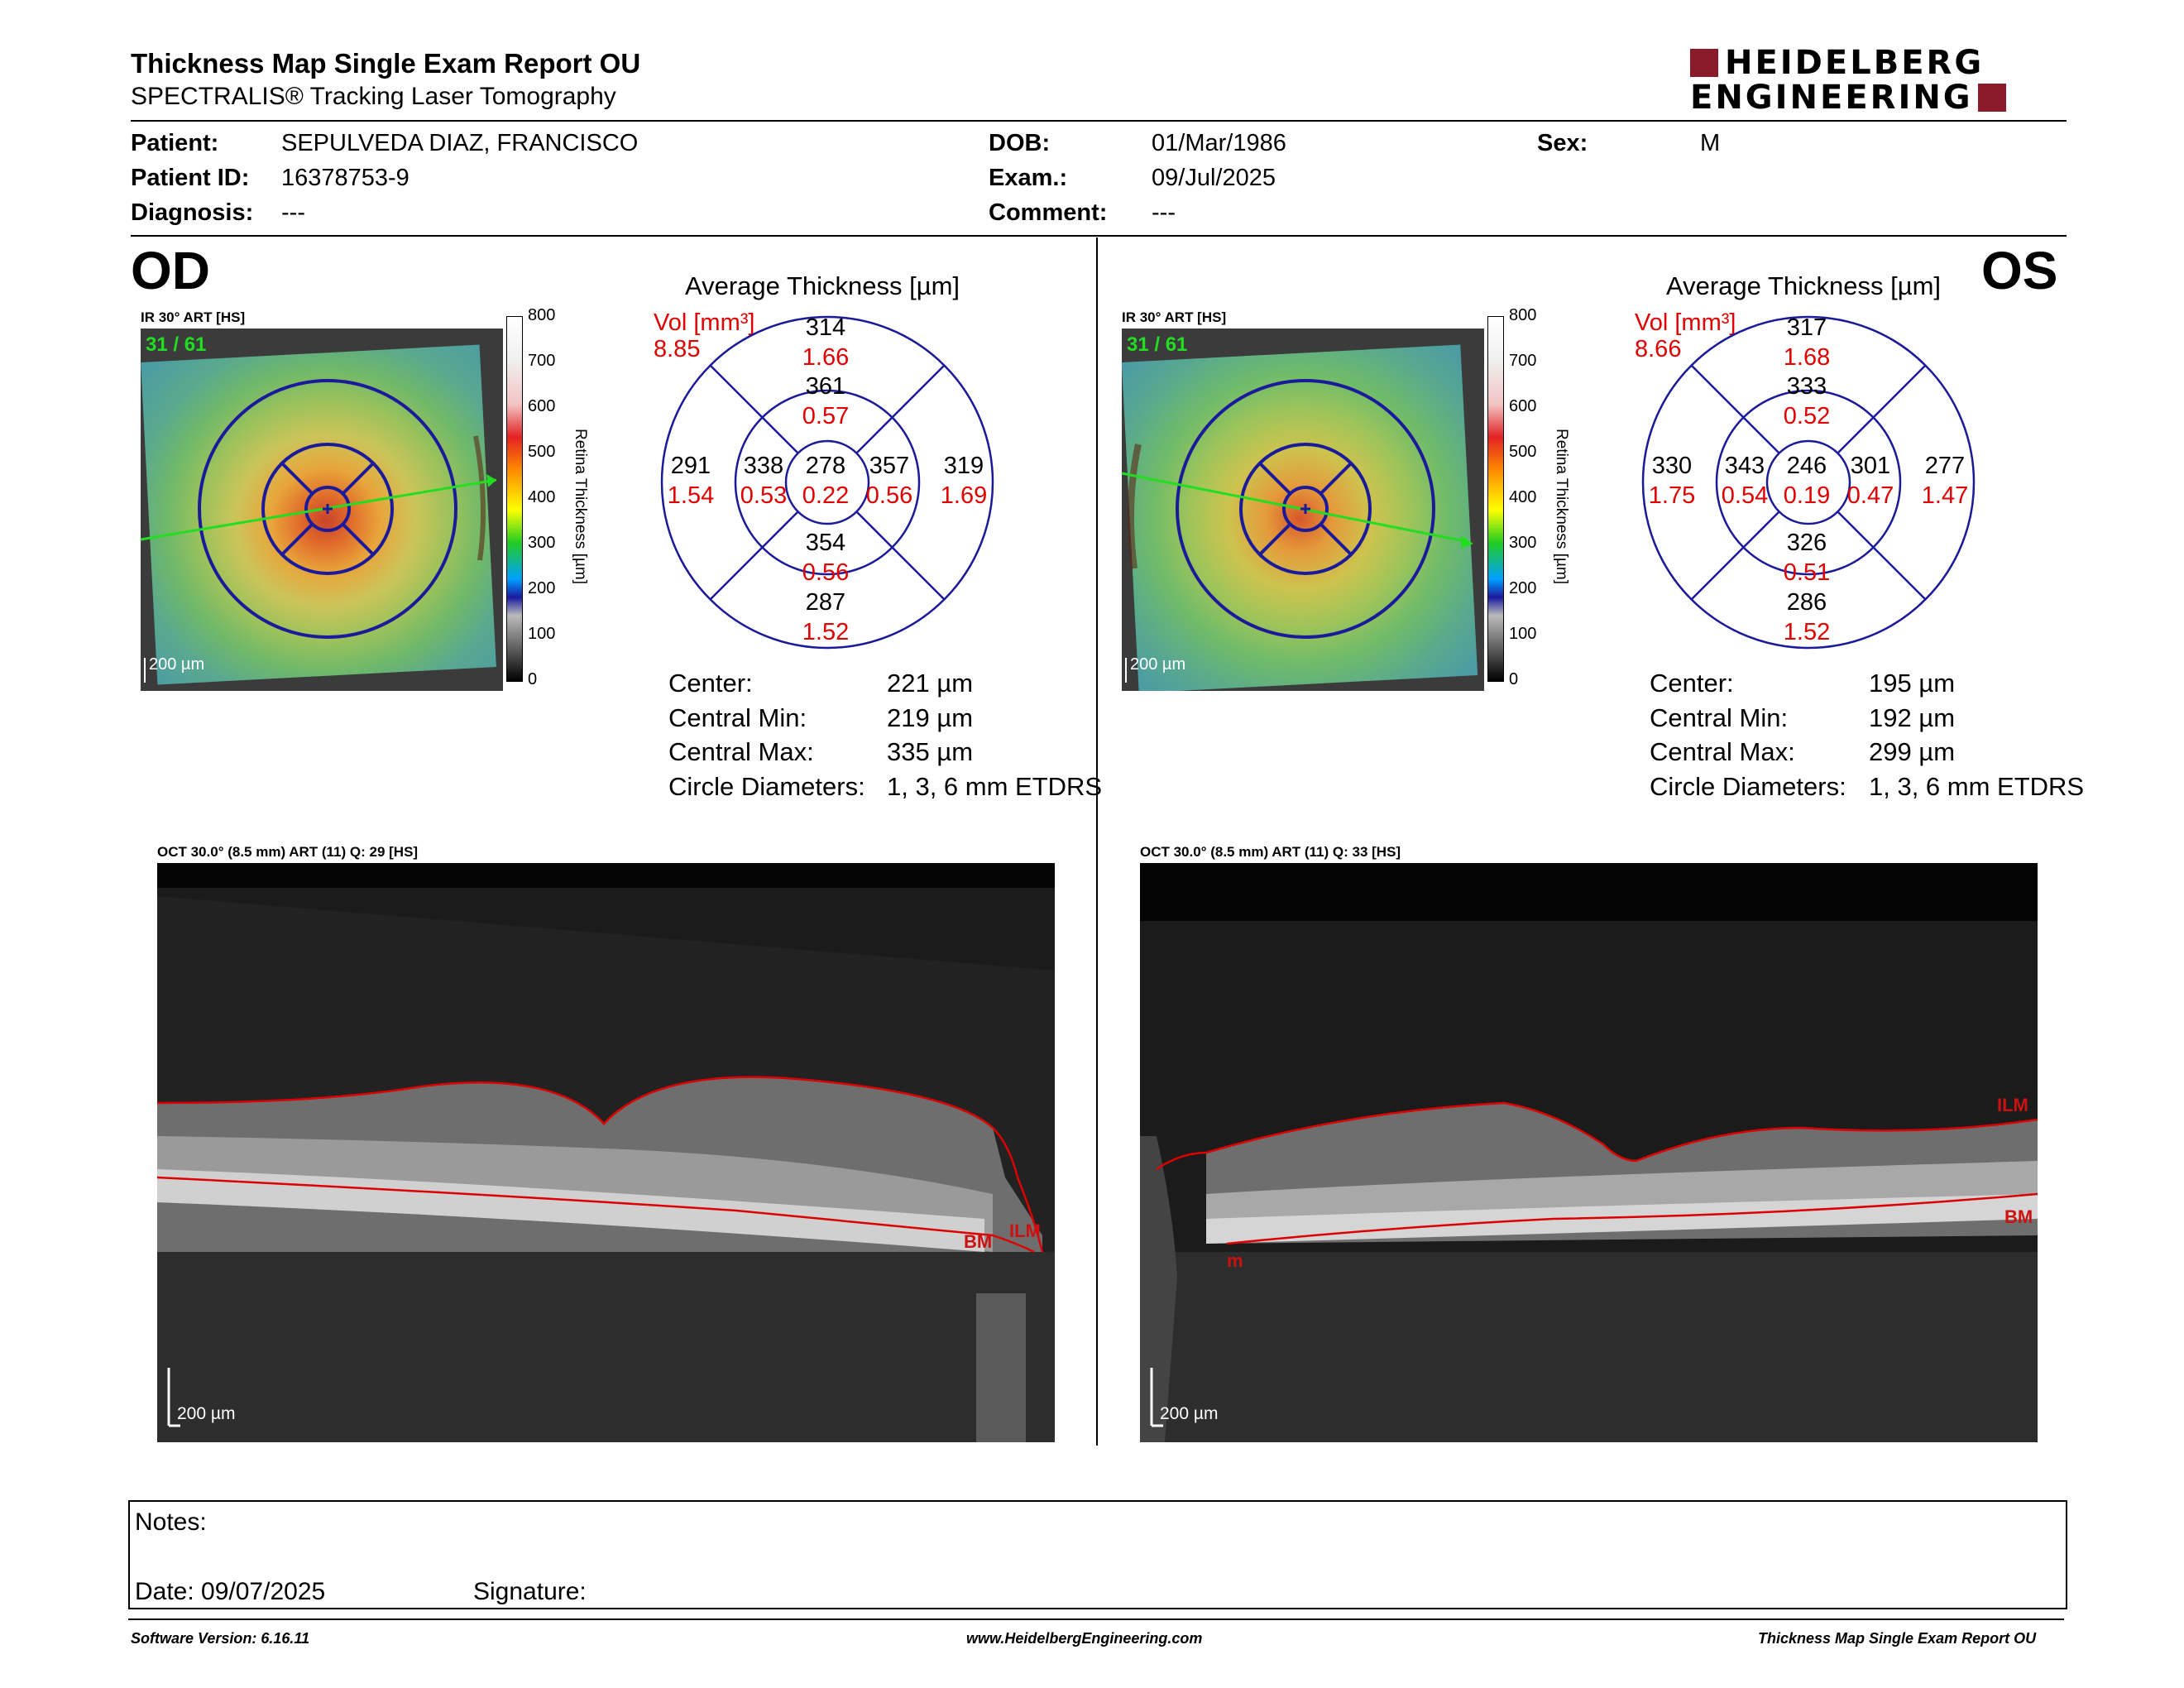 This screenshot has width=2184, height=1688. I want to click on os-cb-tick: 600, so click(1523, 406).